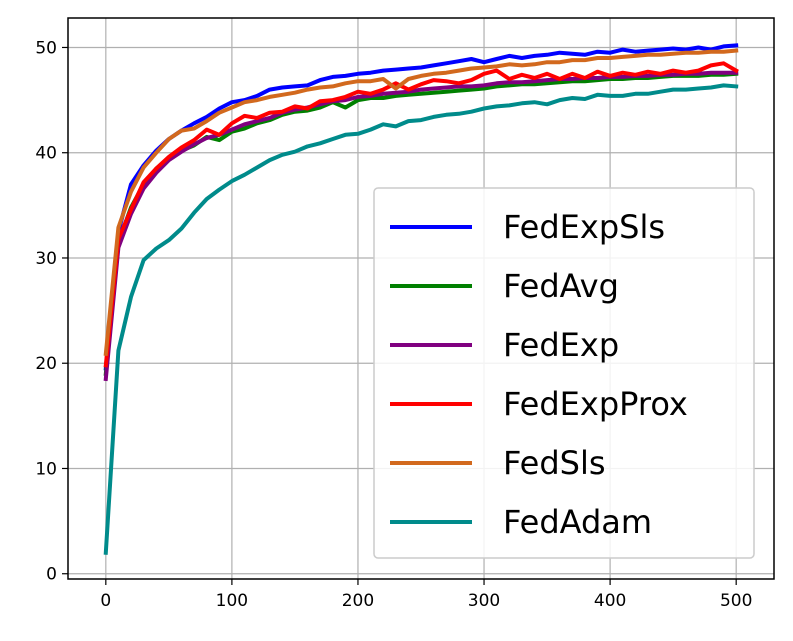 The width and height of the screenshot is (793, 641). Describe the element at coordinates (484, 601) in the screenshot. I see `x-tick-label: 300` at that location.